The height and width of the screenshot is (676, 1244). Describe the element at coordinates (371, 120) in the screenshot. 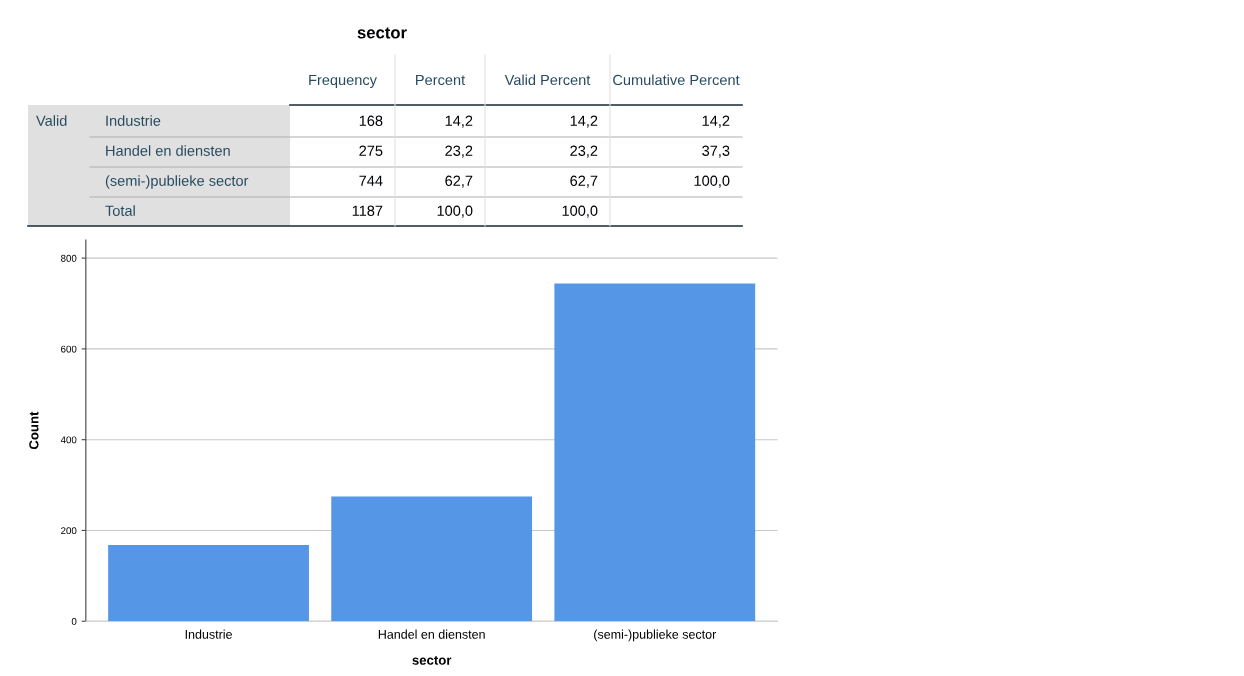

I see `text: 168` at that location.